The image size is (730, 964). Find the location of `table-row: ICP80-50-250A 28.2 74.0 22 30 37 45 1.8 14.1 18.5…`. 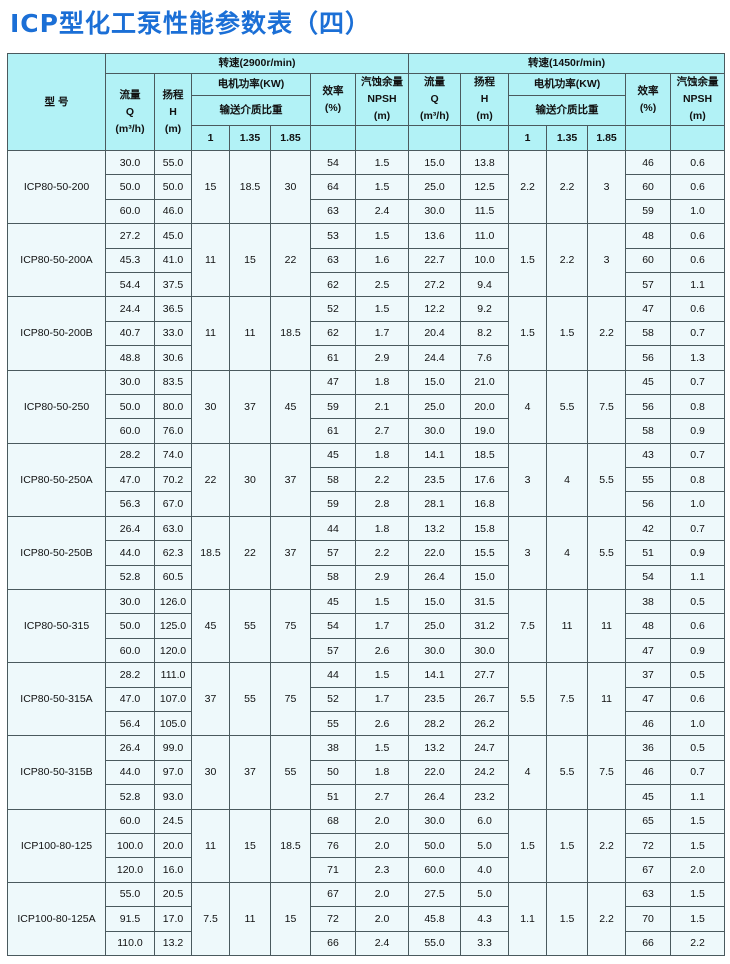

table-row: ICP80-50-250A 28.2 74.0 22 30 37 45 1.8 14.1 18.5… is located at coordinates (366, 479).